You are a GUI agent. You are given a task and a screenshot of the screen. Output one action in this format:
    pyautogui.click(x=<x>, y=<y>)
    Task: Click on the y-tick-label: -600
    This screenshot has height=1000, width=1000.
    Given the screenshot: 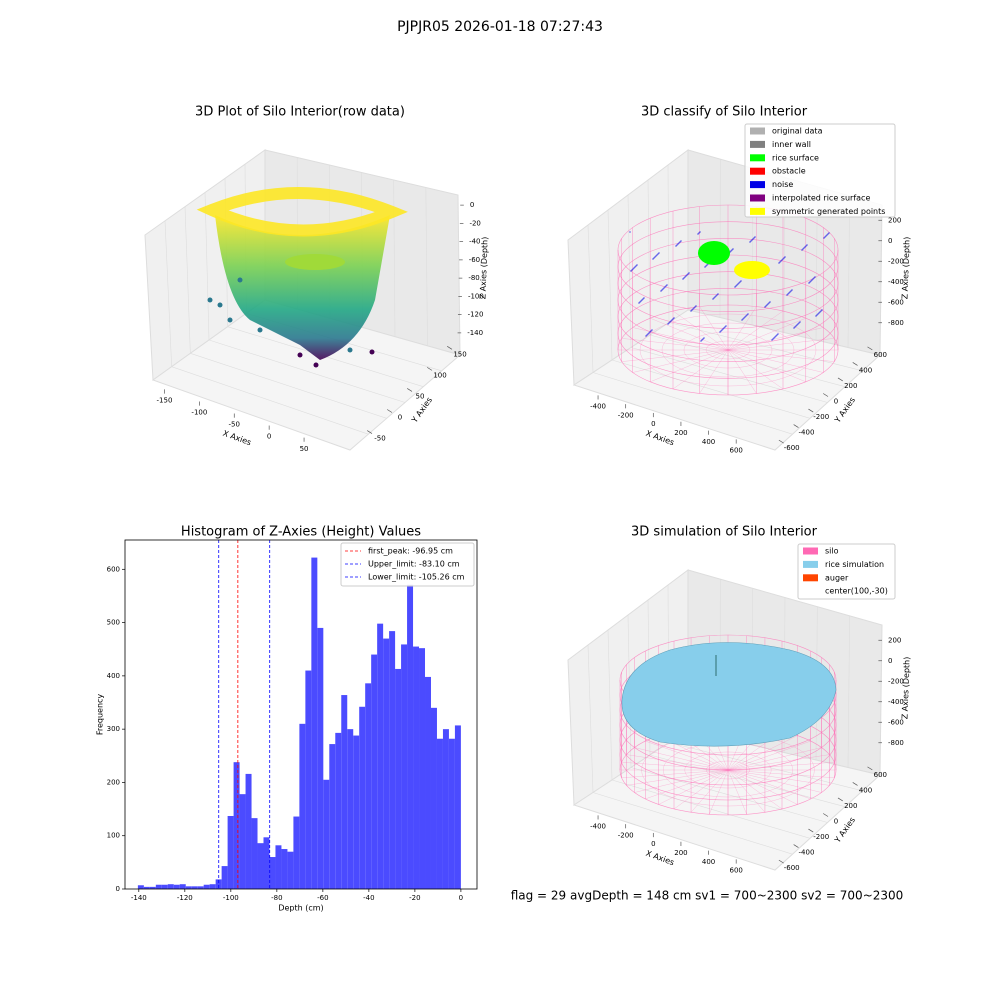 What is the action you would take?
    pyautogui.click(x=792, y=868)
    